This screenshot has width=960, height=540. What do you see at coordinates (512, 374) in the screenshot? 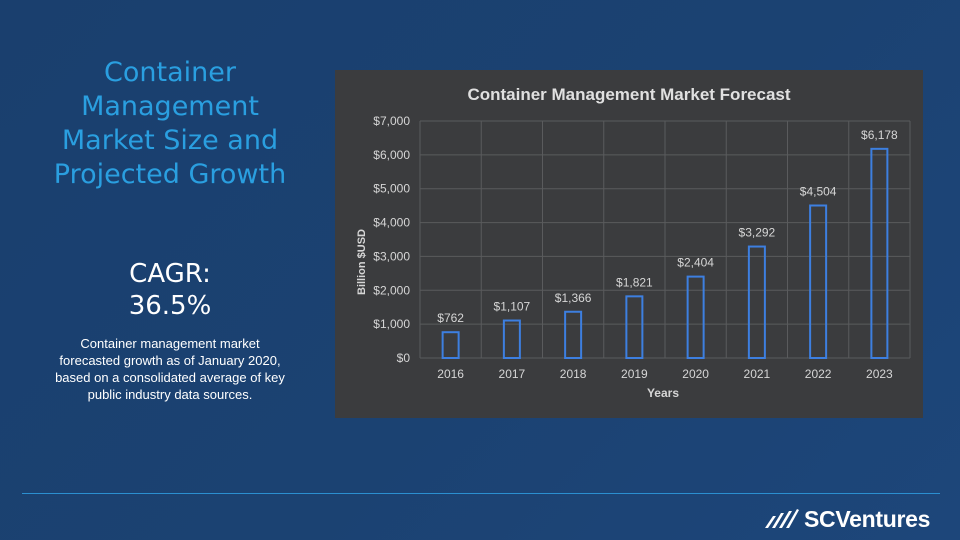
I see `x-tick-label: 2017` at bounding box center [512, 374].